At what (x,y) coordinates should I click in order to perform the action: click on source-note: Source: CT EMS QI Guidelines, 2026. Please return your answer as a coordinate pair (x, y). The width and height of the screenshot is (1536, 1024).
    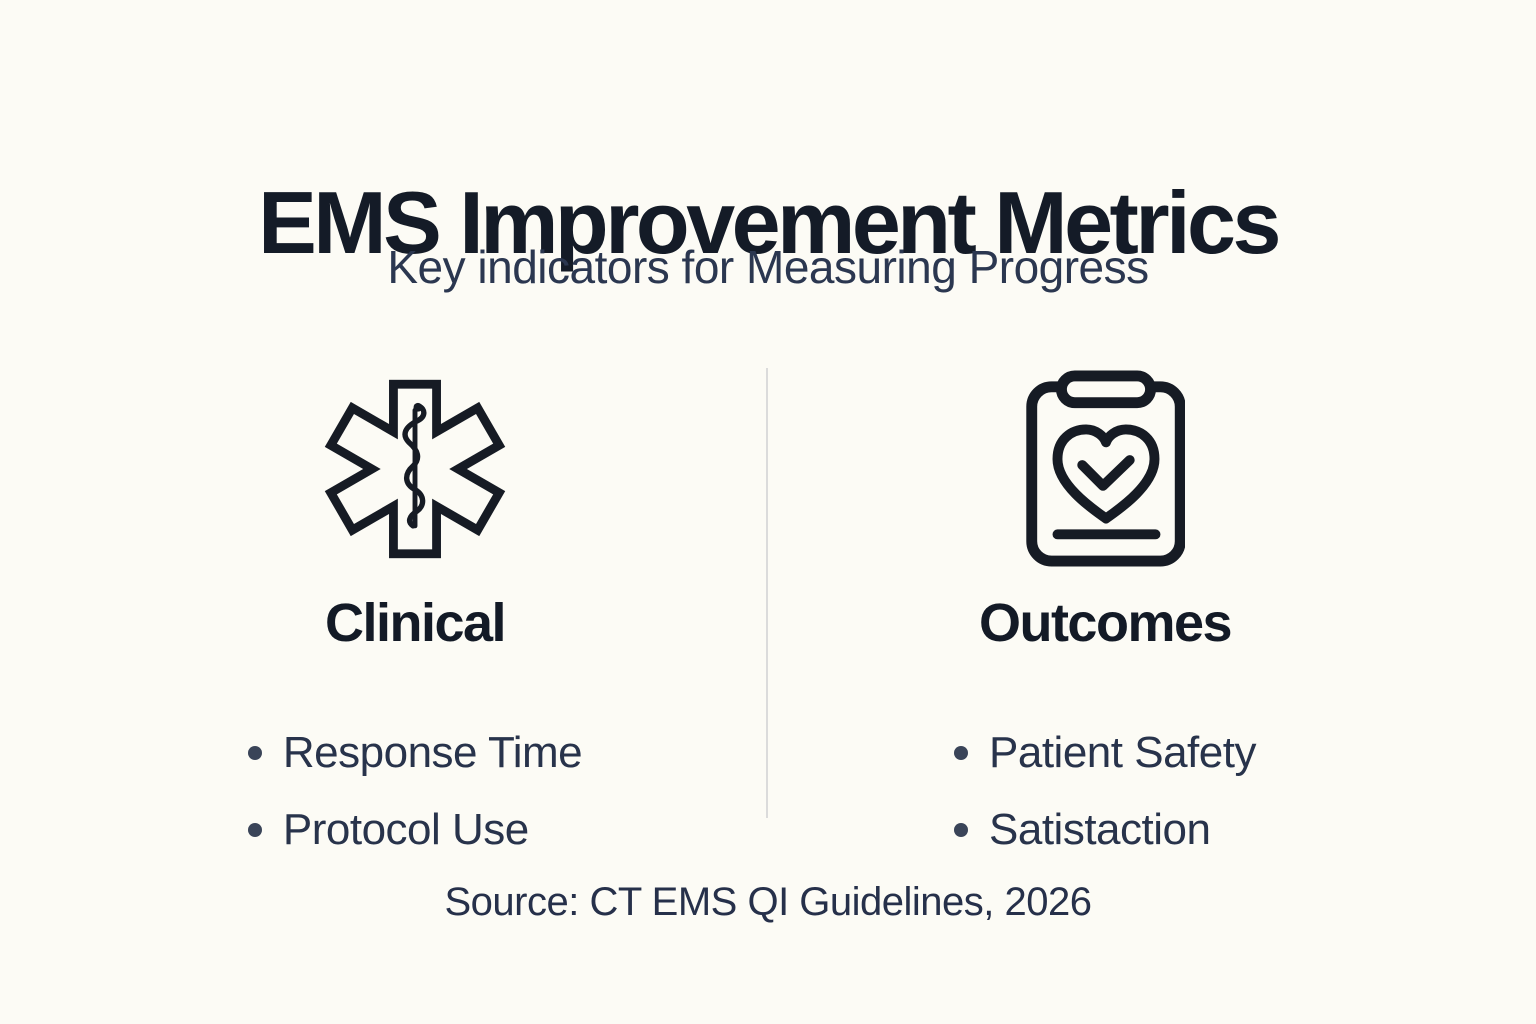
    Looking at the image, I should click on (768, 902).